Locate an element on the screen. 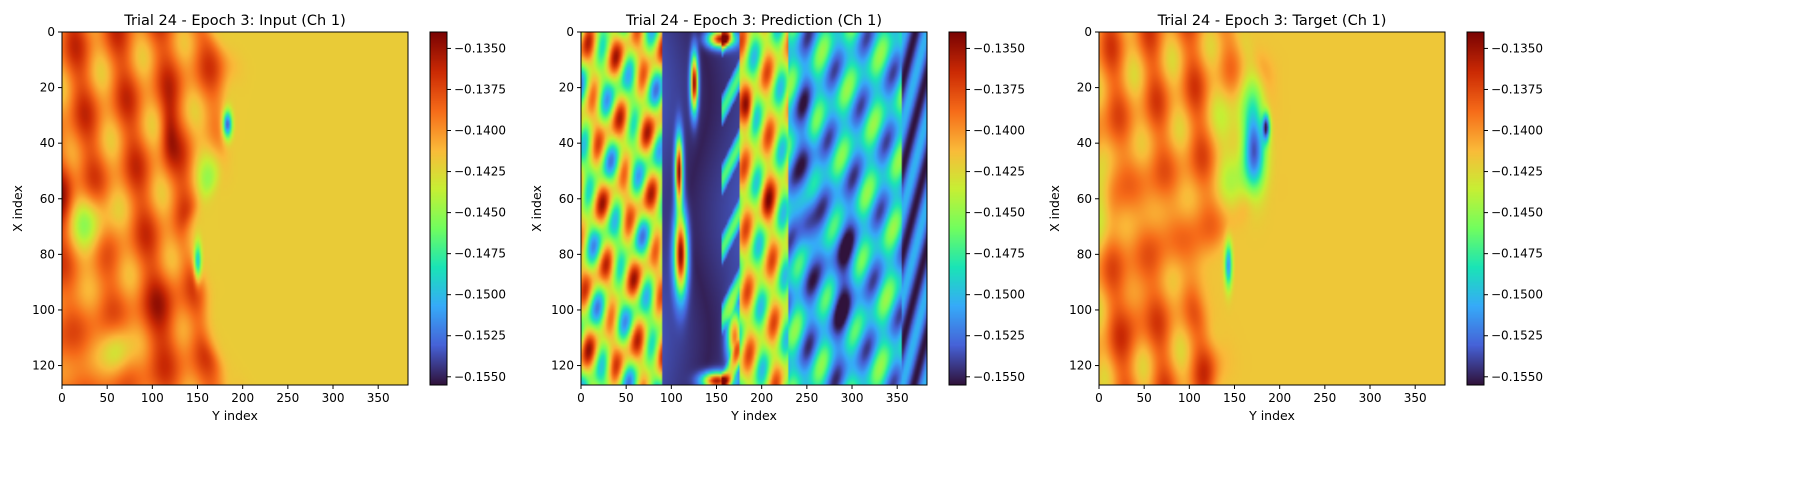  chart-title: Trial 24 - Epoch 3: Input (Ch 1) is located at coordinates (234, 21).